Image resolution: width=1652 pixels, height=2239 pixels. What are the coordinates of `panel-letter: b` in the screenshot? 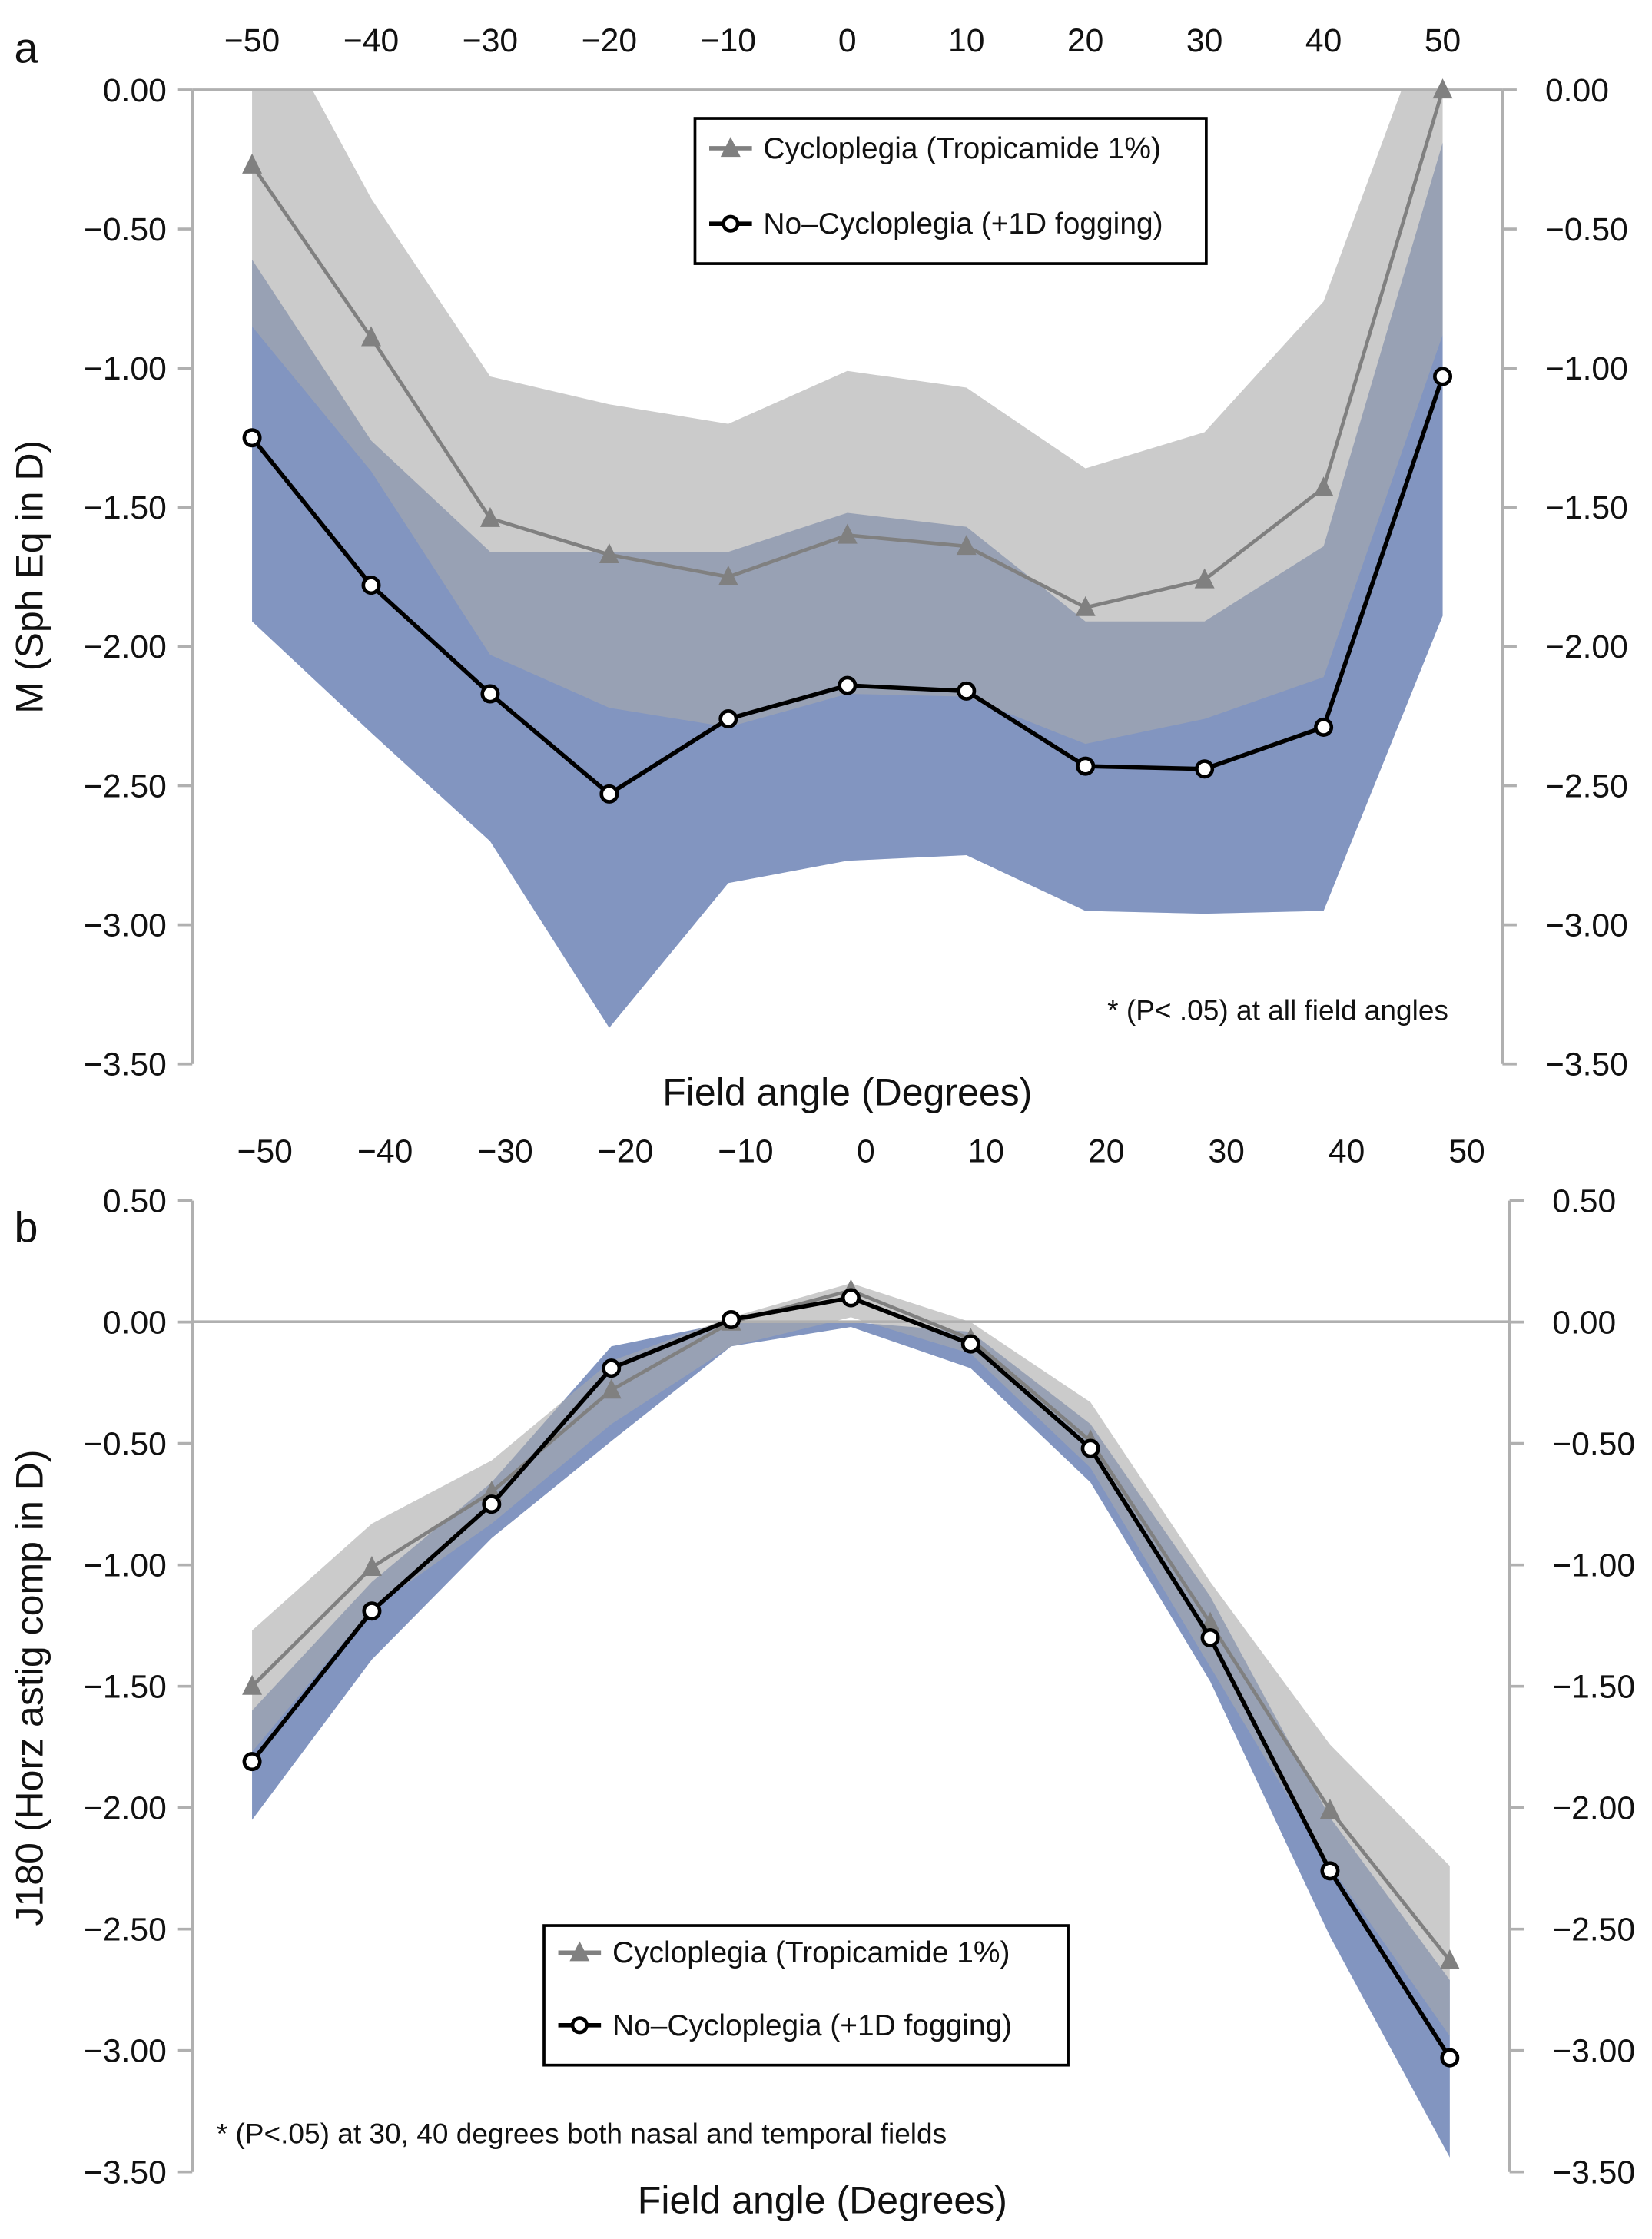 It's located at (26, 1227).